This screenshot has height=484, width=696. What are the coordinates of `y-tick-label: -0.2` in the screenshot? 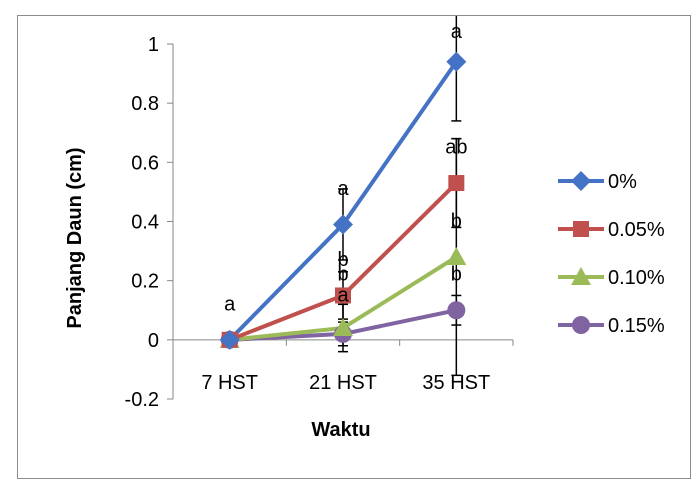 It's located at (142, 400).